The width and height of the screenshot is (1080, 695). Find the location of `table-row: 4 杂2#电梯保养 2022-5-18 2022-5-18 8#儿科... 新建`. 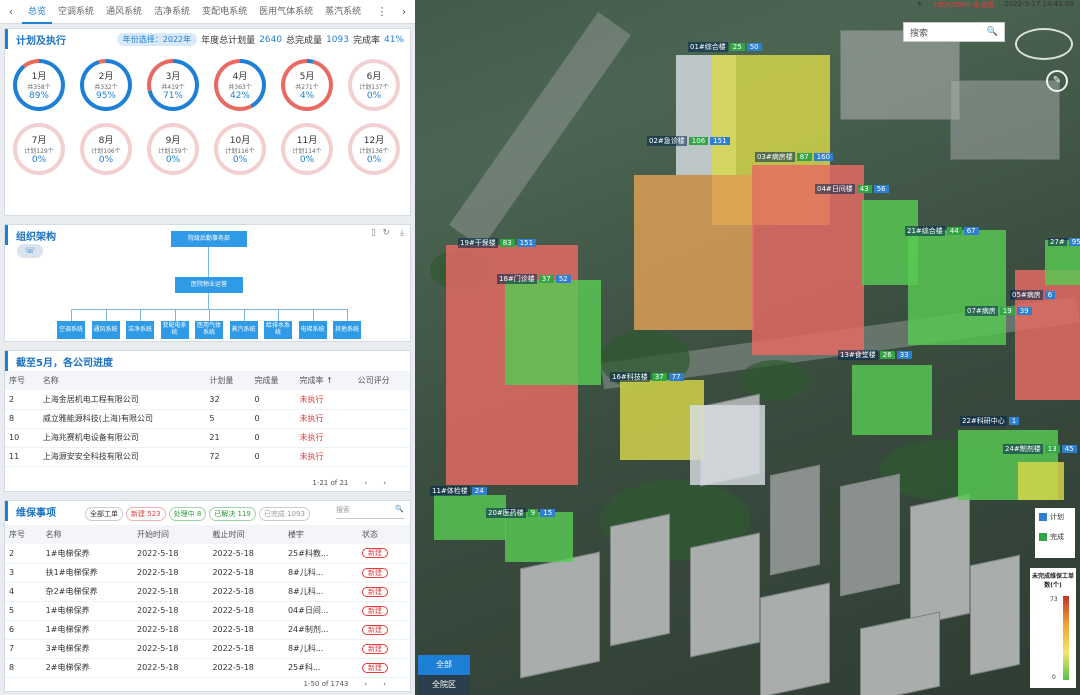

table-row: 4 杂2#电梯保养 2022-5-18 2022-5-18 8#儿科... 新建 is located at coordinates (207, 592).